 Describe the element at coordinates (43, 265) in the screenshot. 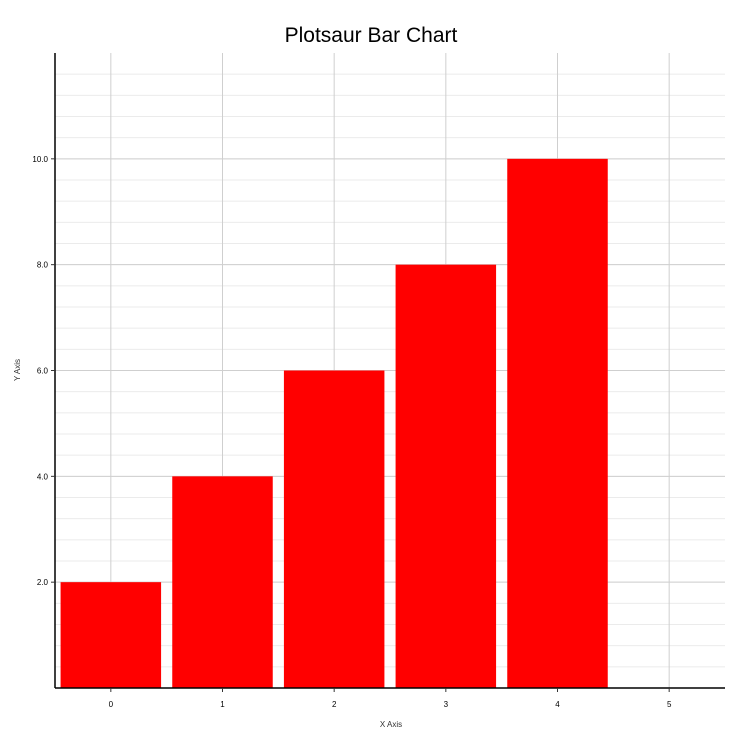

I see `y-tick-label: 8.0` at that location.